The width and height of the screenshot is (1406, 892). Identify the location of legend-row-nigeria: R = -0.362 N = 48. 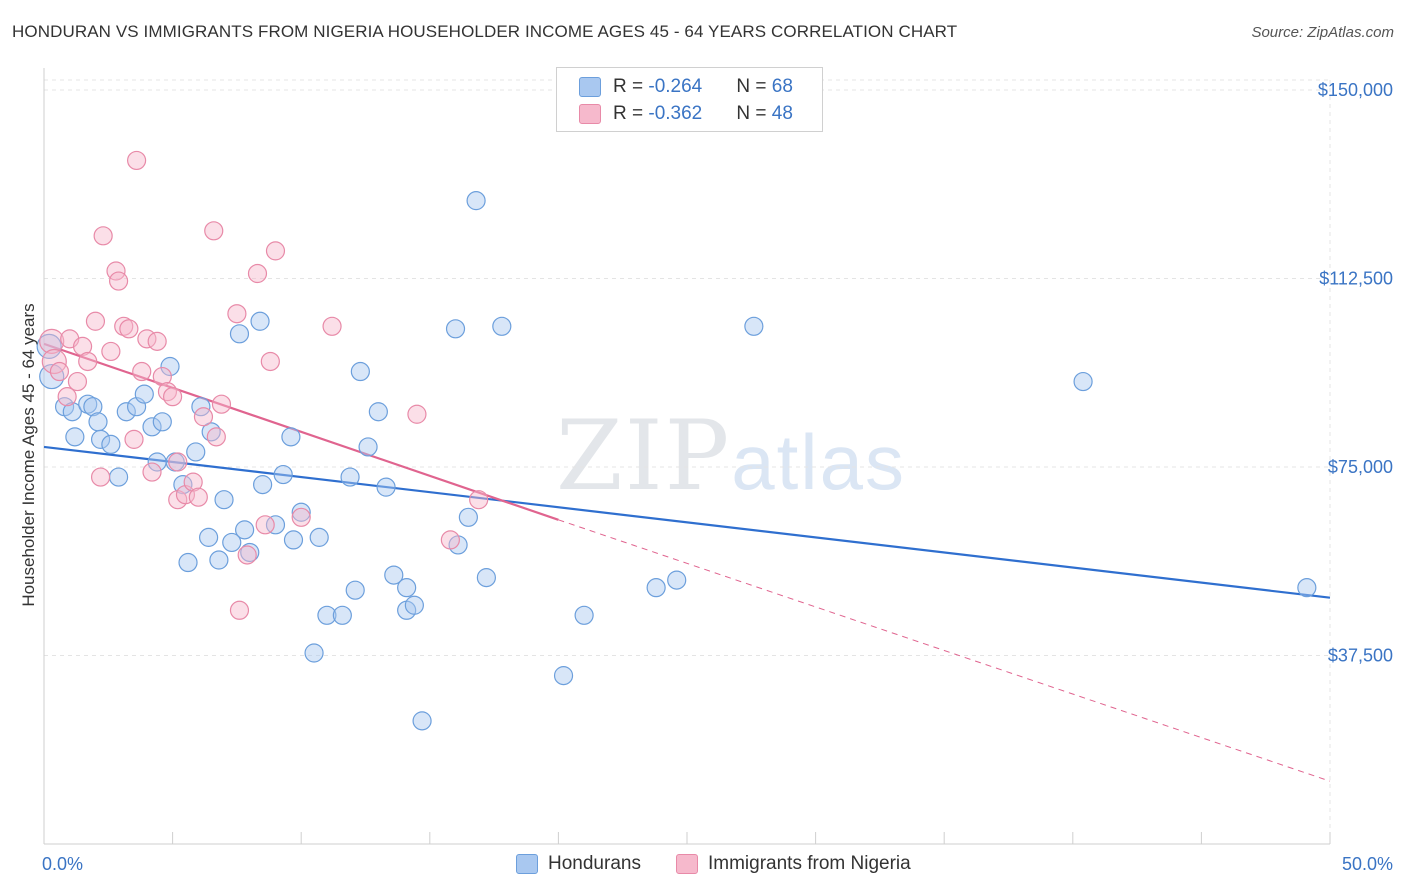
(686, 114).